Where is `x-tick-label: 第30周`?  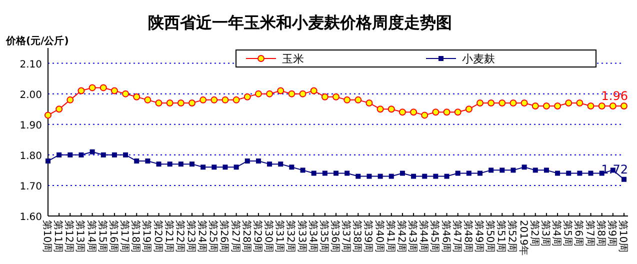 x-tick-label: 第30周 is located at coordinates (268, 236).